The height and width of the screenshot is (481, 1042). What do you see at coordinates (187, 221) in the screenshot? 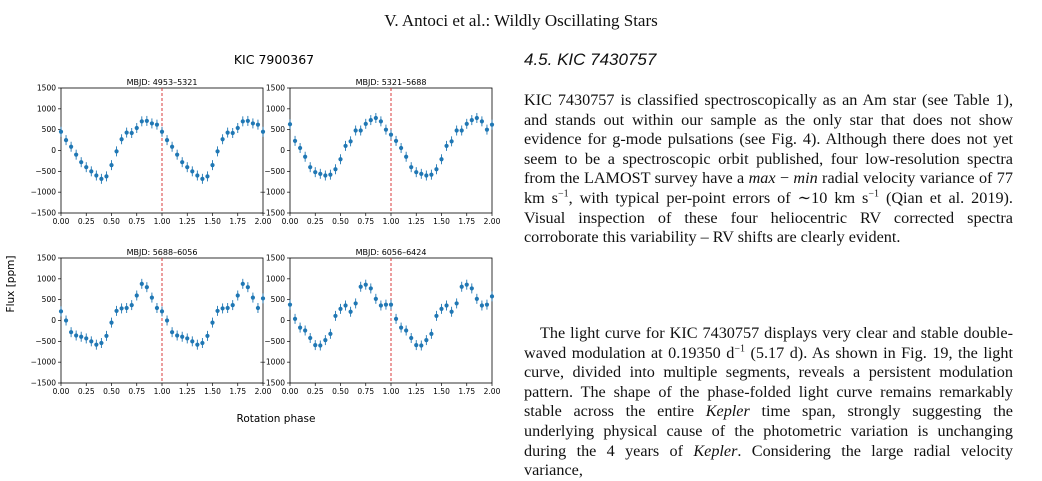
I see `x-tick-label: 1.25` at bounding box center [187, 221].